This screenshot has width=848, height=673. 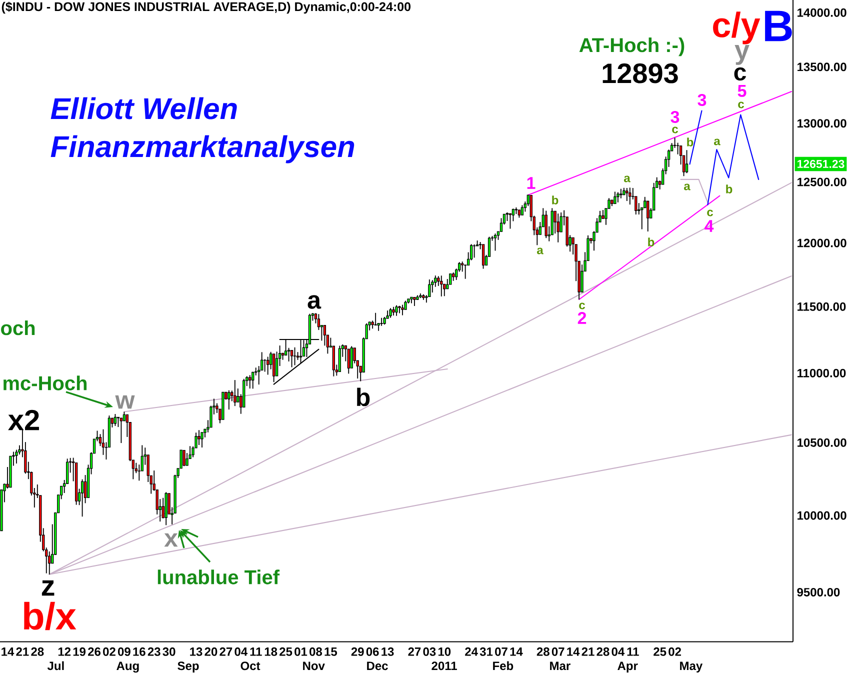 I want to click on annotation: Finanzmarktanalysen, so click(x=202, y=149).